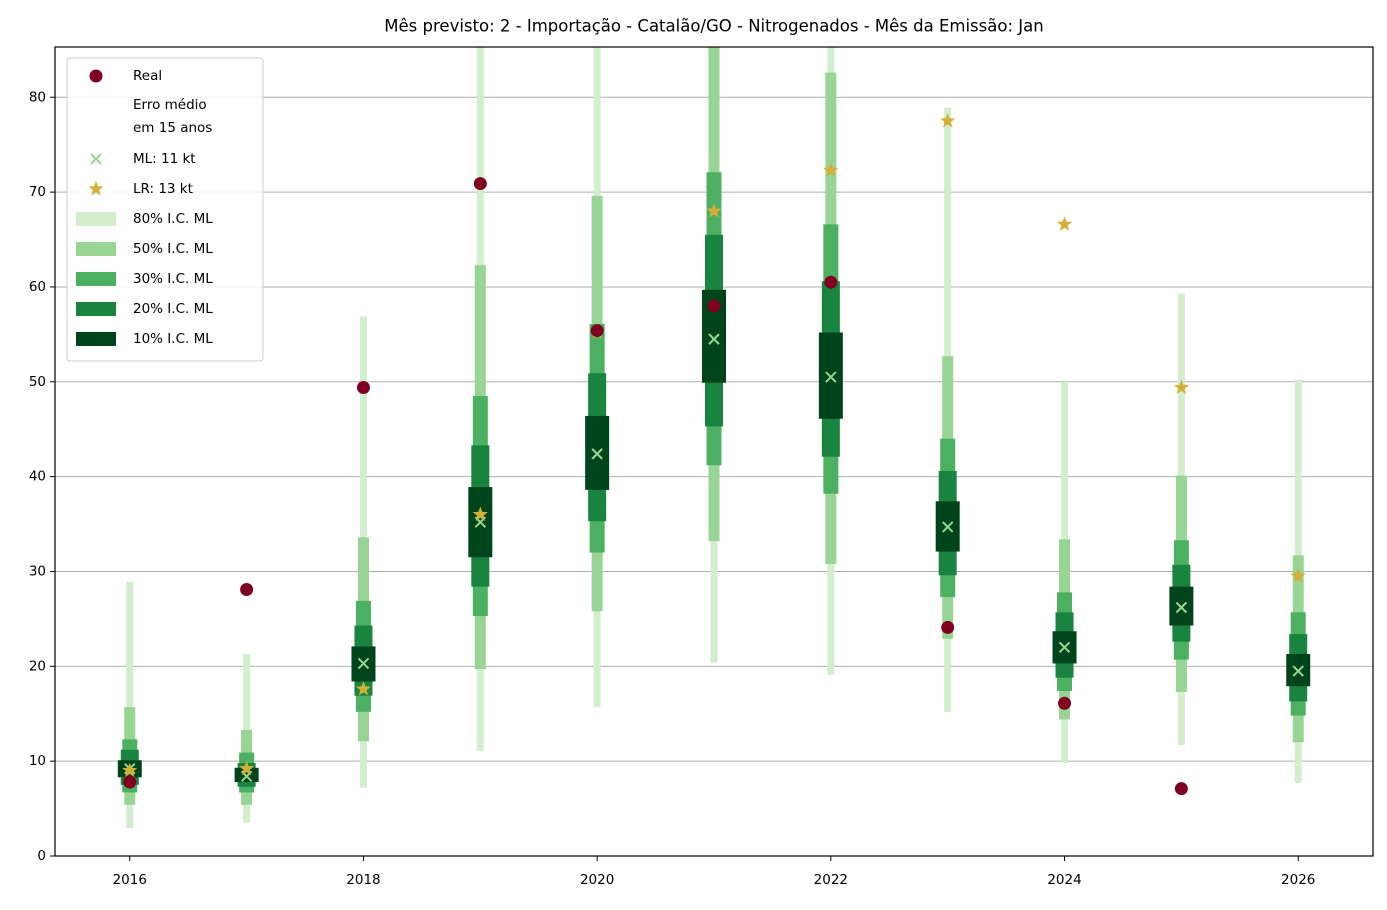 This screenshot has height=910, width=1387. Describe the element at coordinates (37, 761) in the screenshot. I see `y-tick-label: 10` at that location.